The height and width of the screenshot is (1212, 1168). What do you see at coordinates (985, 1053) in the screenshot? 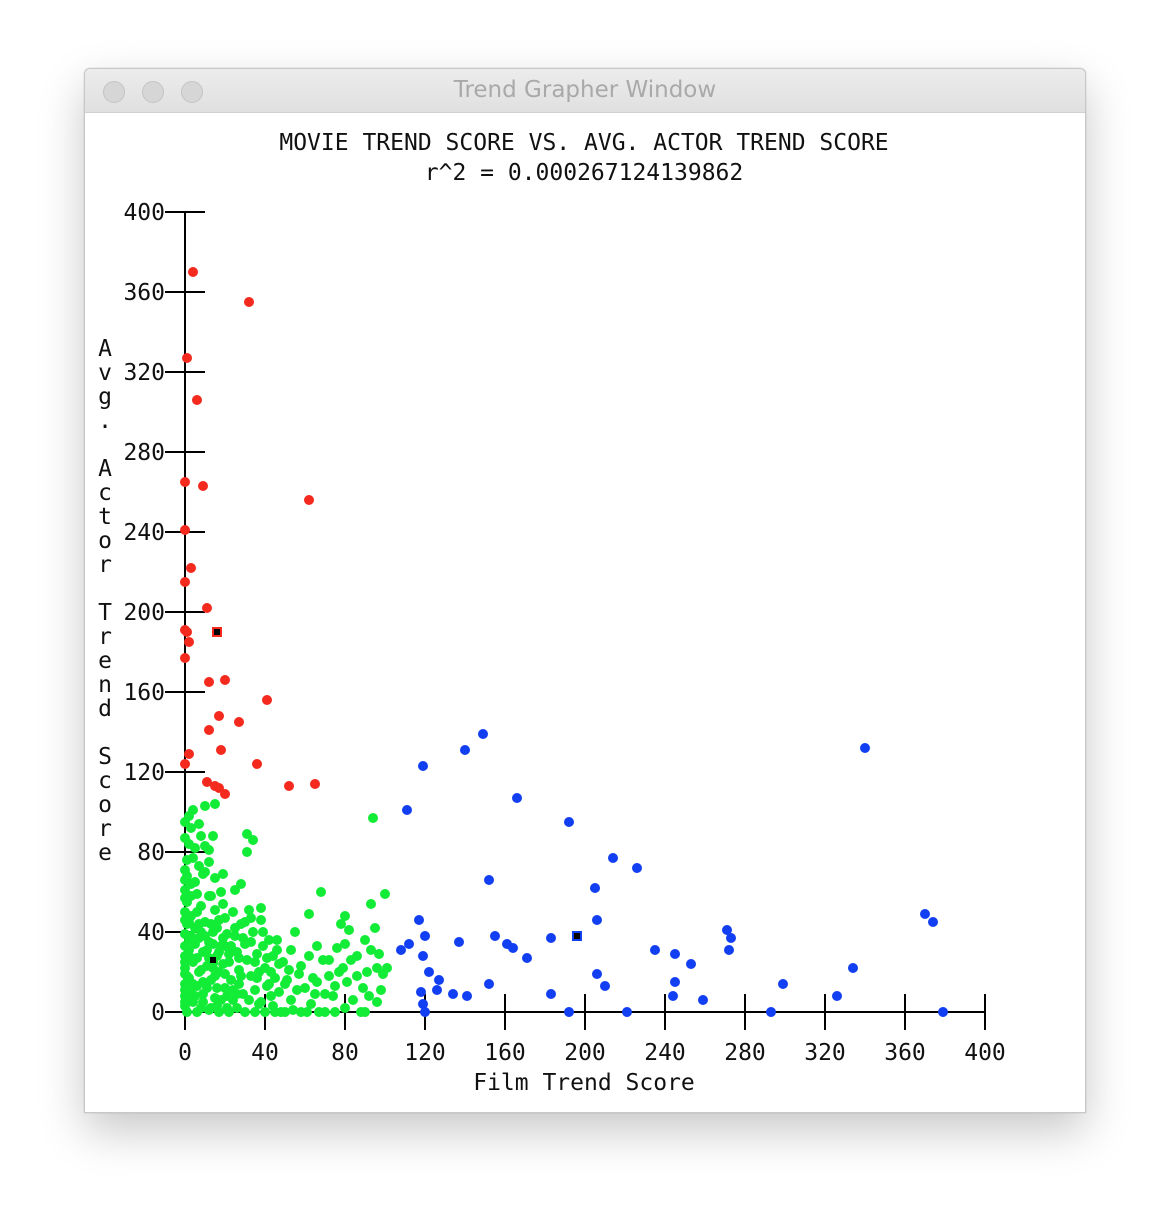
I see `x-tick-label: 400` at bounding box center [985, 1053].